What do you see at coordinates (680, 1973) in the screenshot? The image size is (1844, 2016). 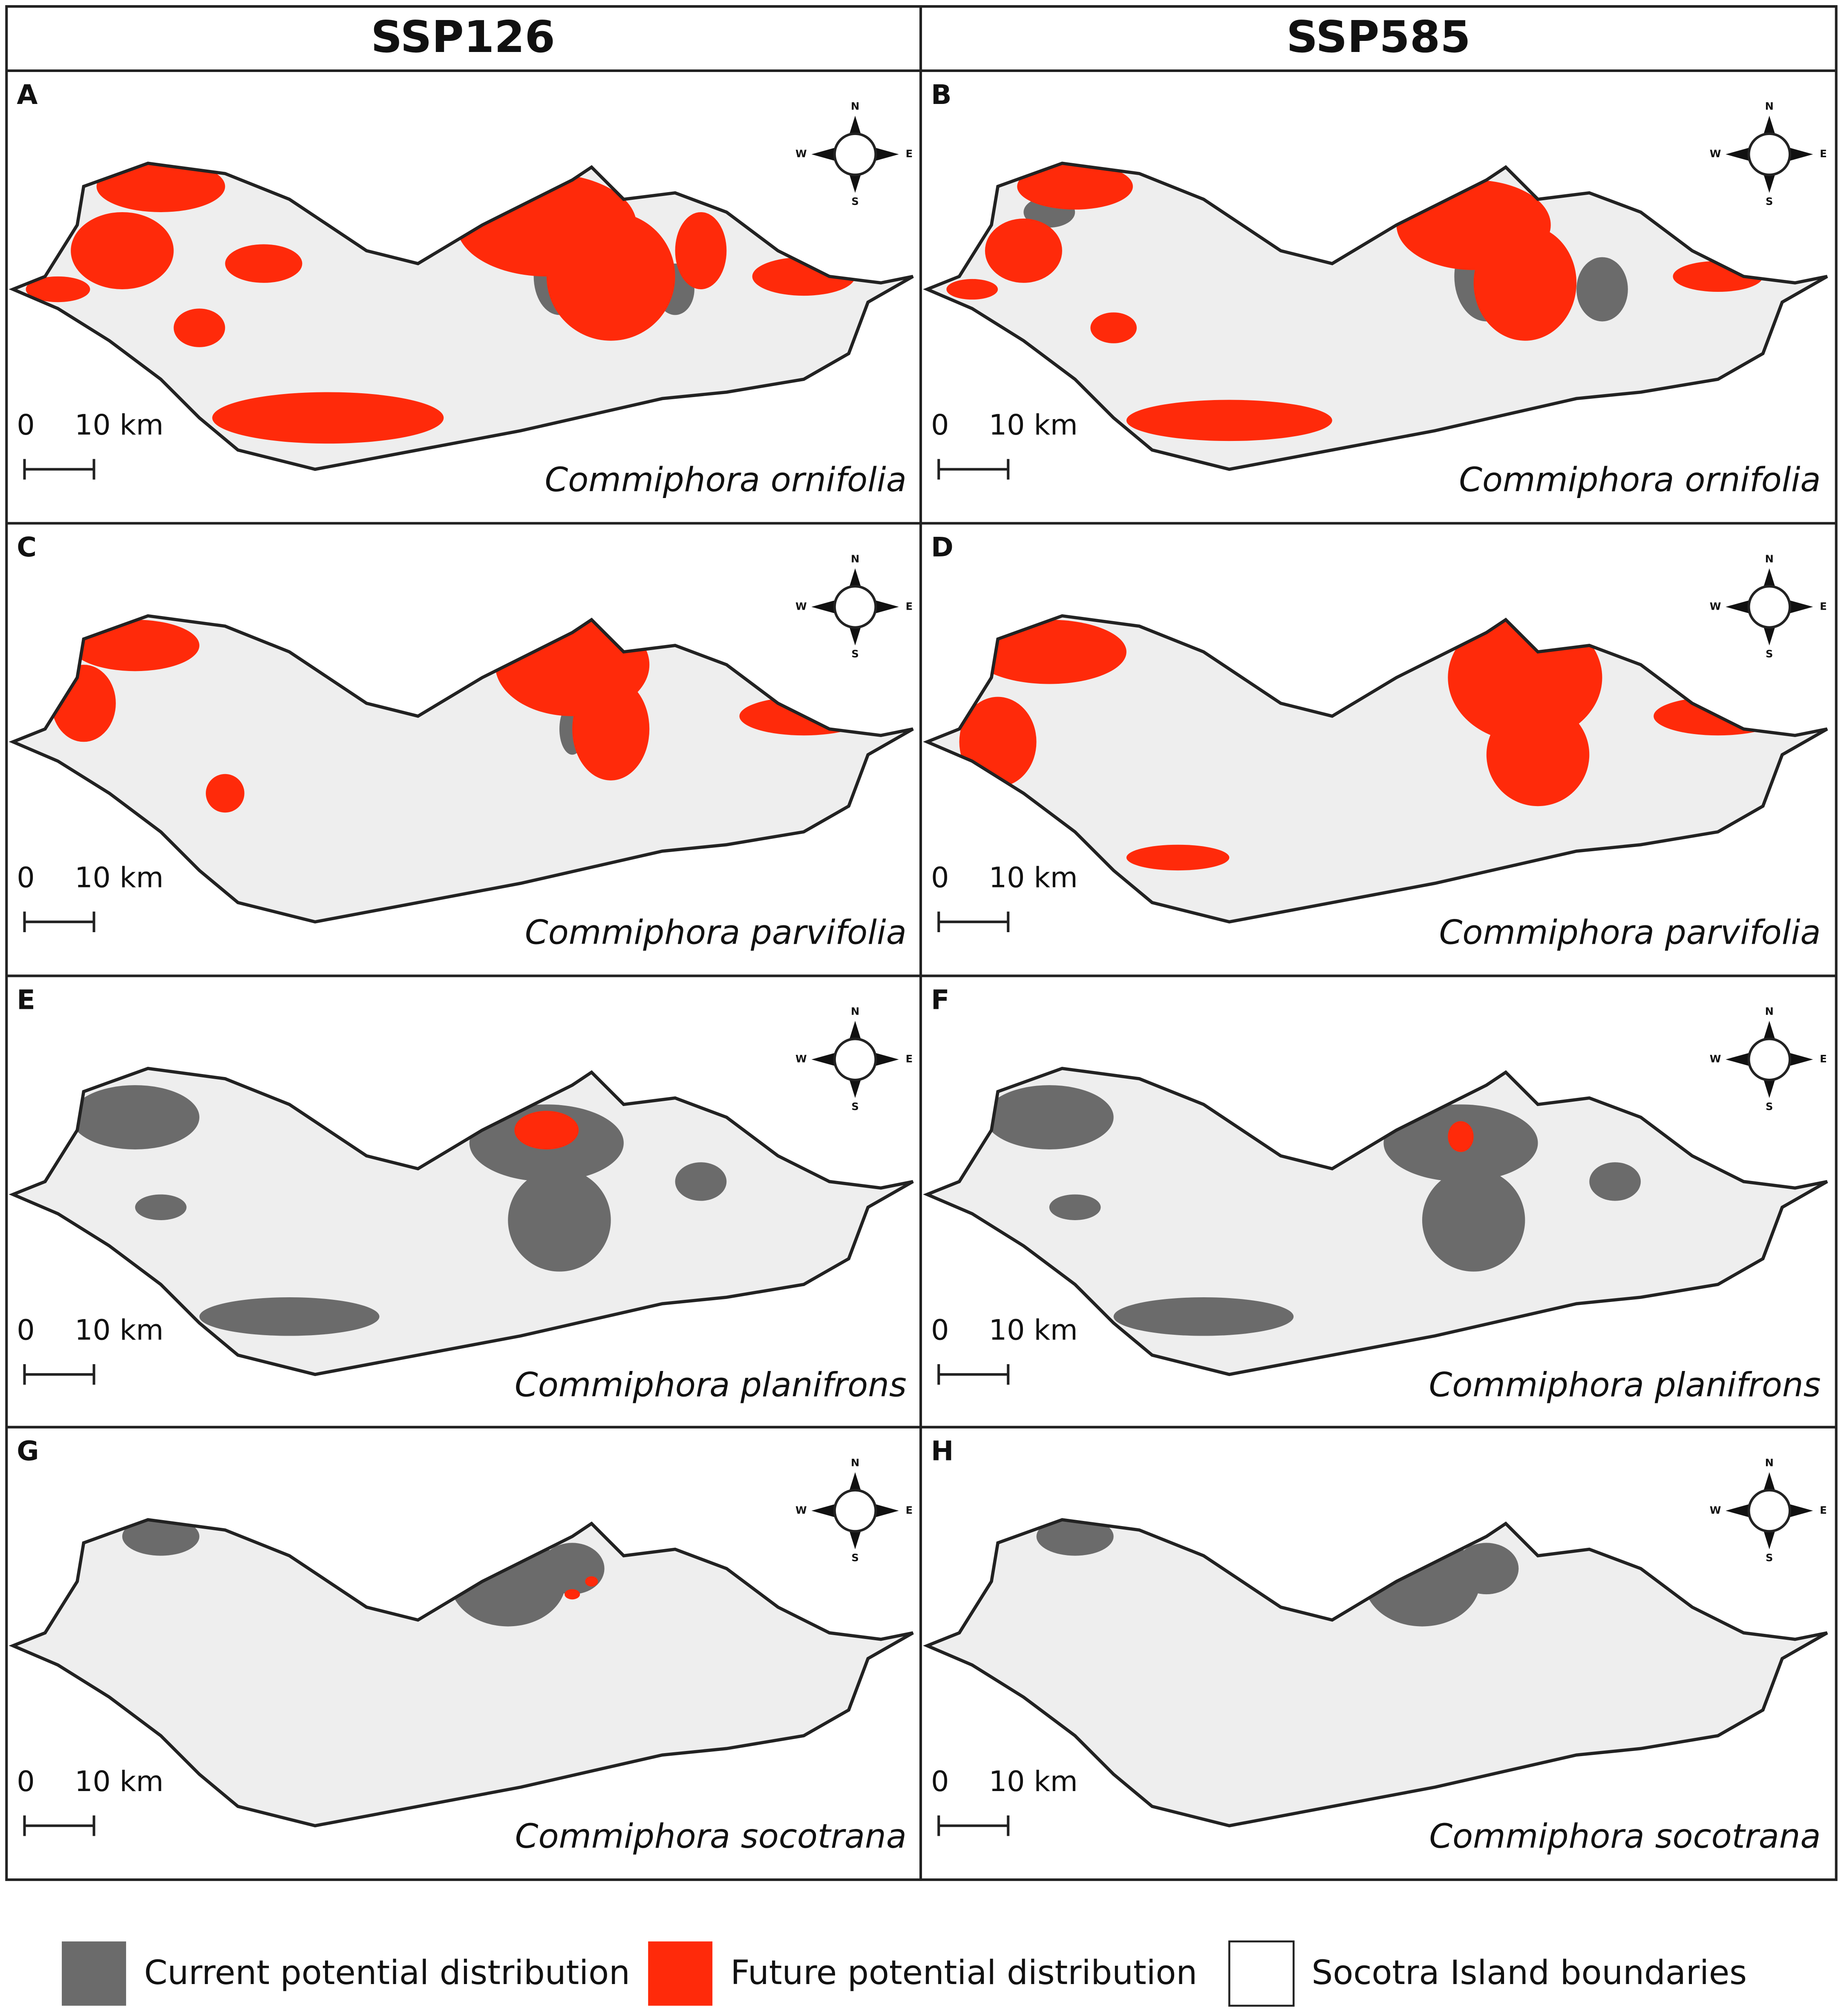 I see `legend-swatch` at bounding box center [680, 1973].